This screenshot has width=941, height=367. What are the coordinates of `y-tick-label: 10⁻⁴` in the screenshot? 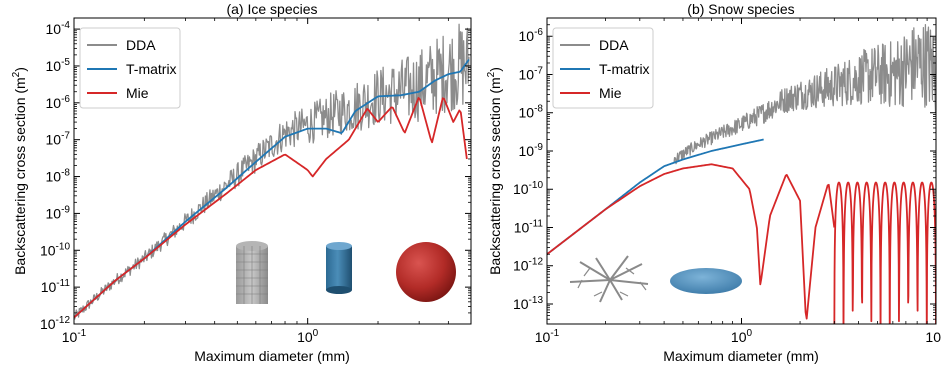 It's located at (58, 28).